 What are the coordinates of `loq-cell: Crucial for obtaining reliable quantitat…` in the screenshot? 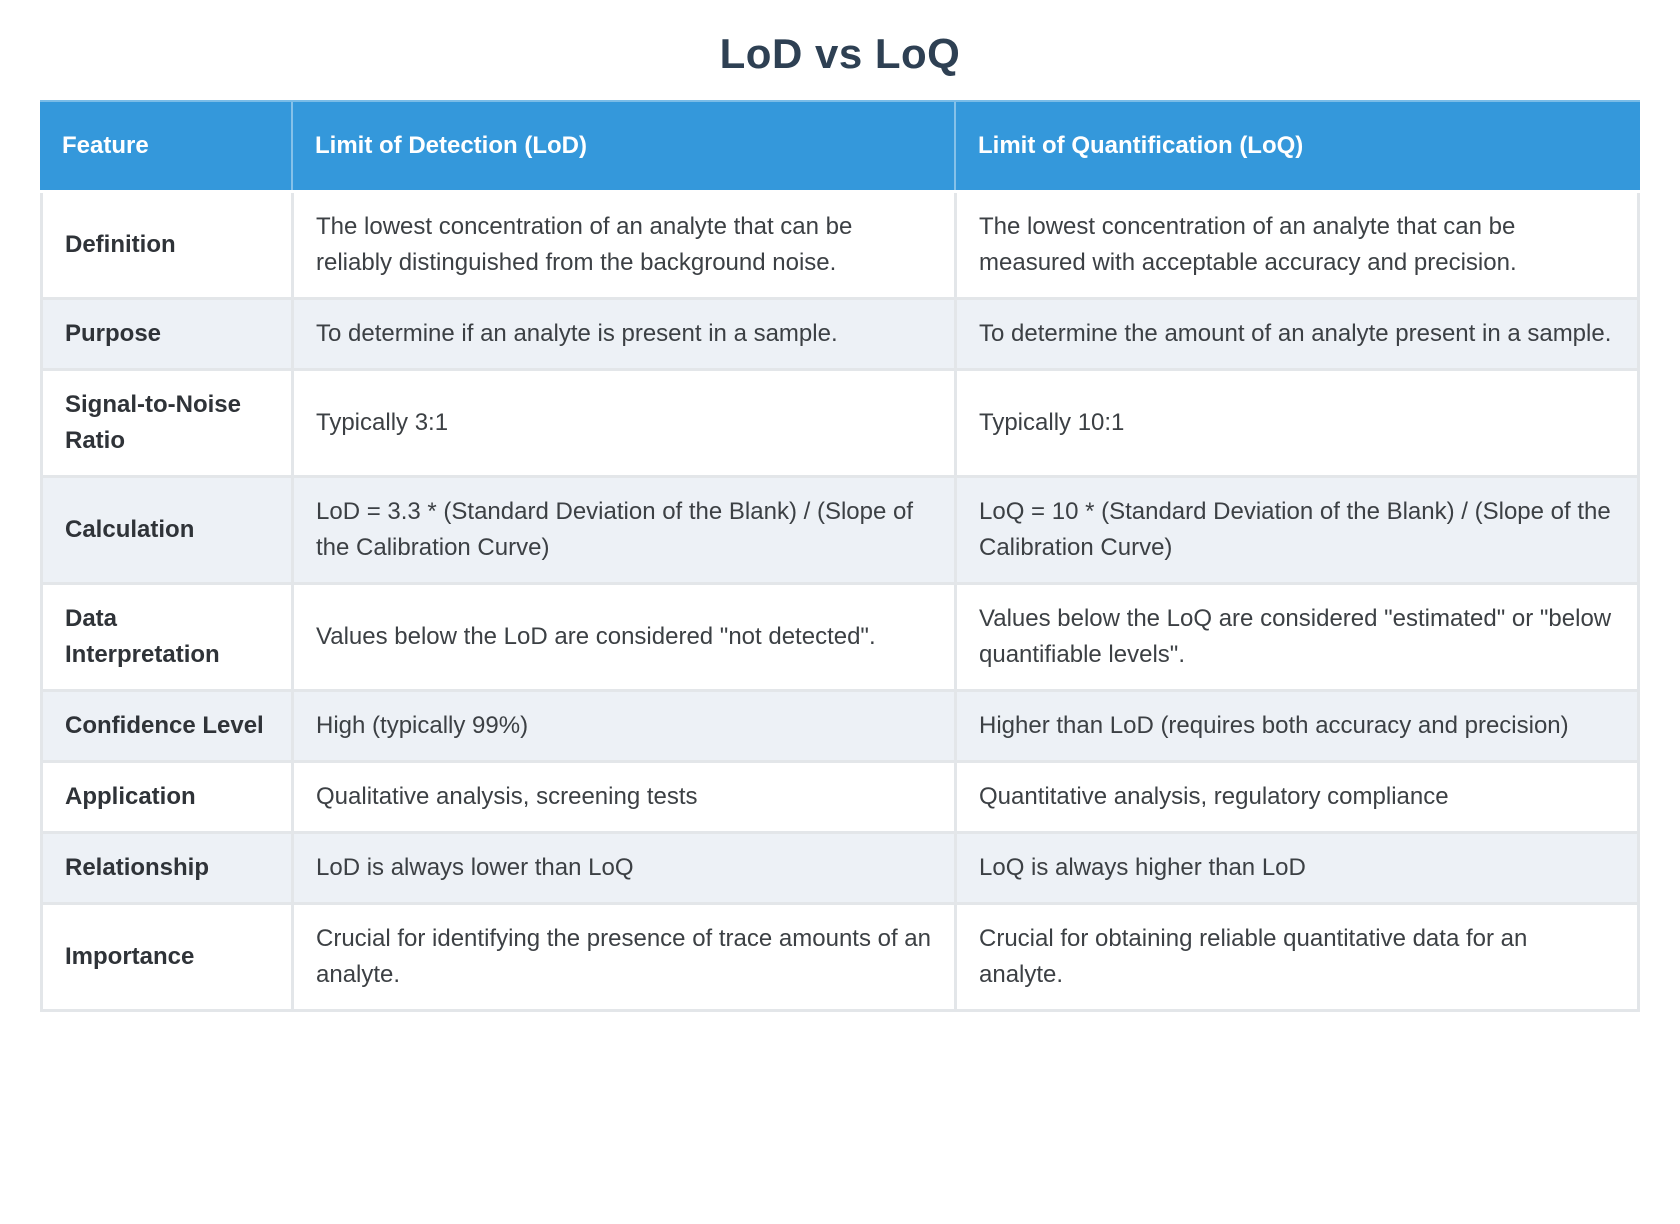 It's located at (1297, 957).